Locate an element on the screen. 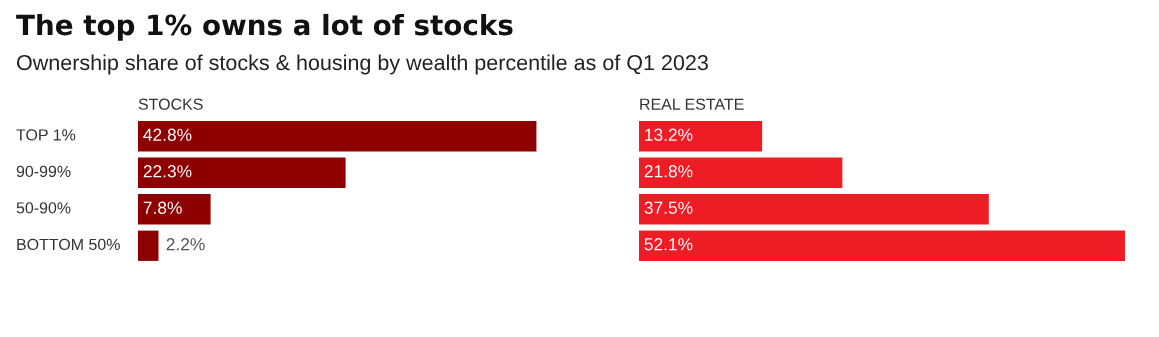 The width and height of the screenshot is (1159, 337). x-axis-title: STOCKS is located at coordinates (170, 104).